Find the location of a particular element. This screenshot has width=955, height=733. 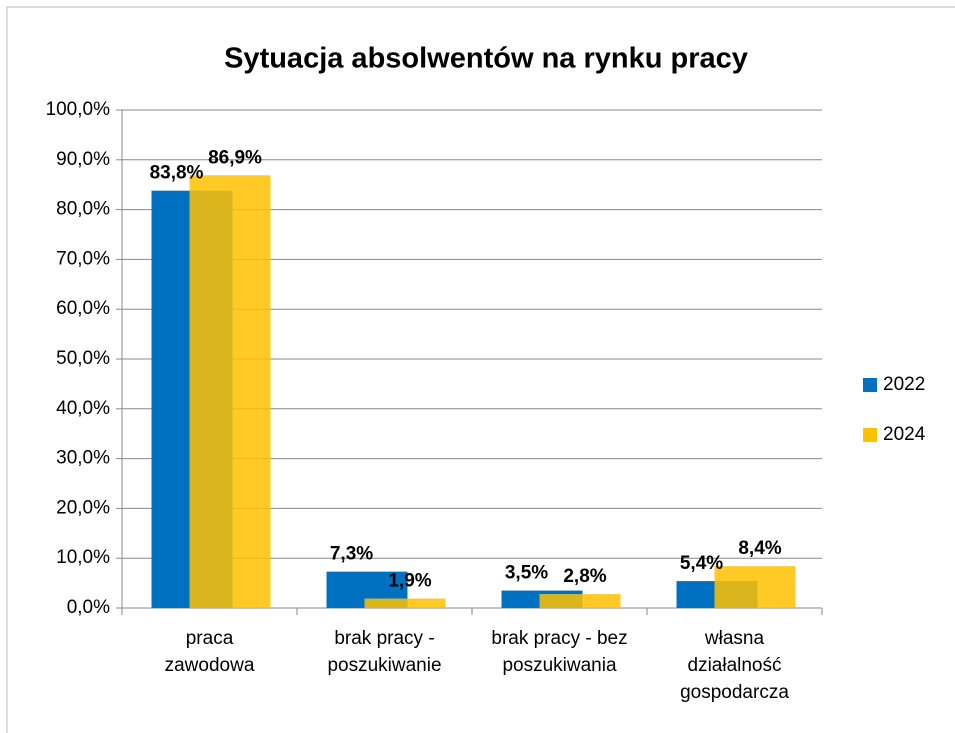

y-tick-label: 30,0% is located at coordinates (83, 458).